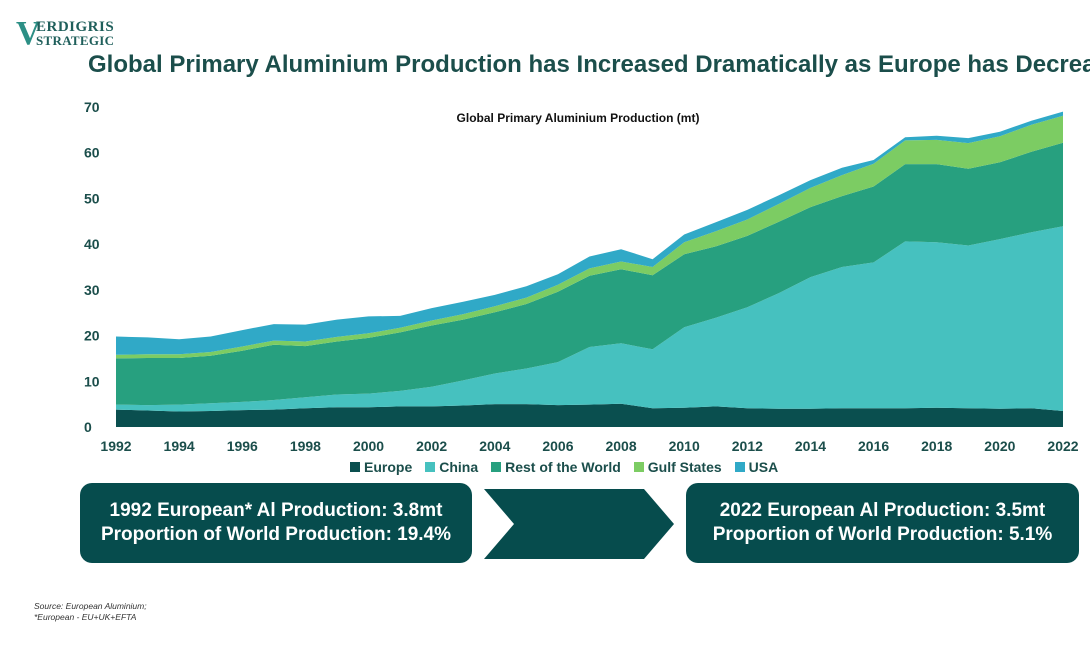  I want to click on legend-item-china: China, so click(451, 467).